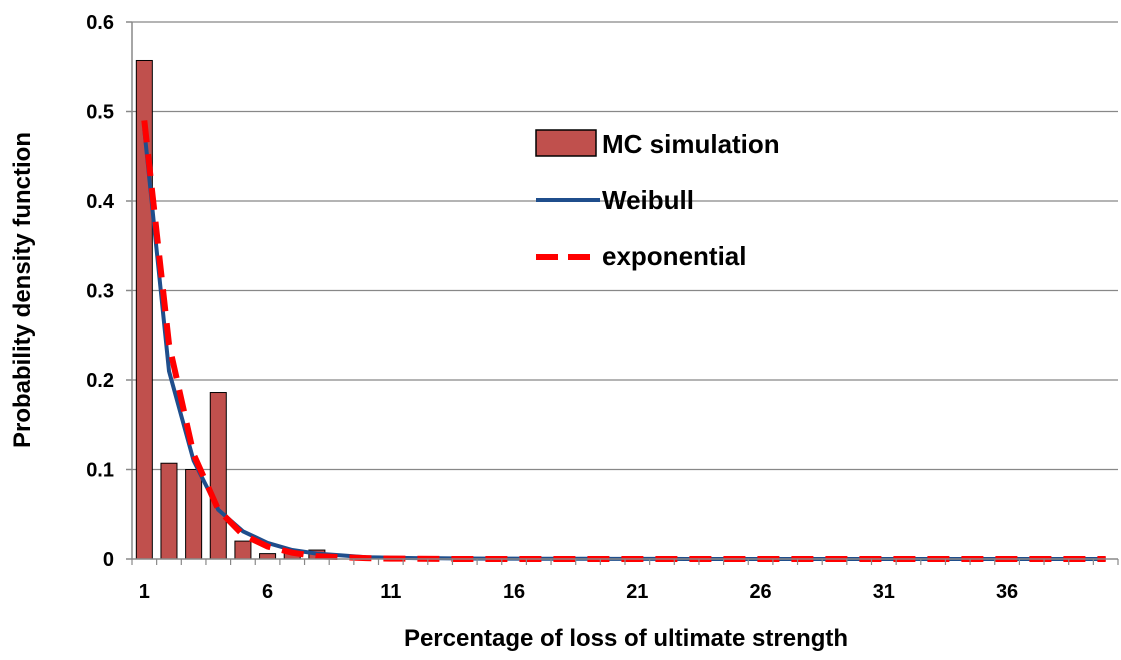  I want to click on legend-swatch-mc-simulation, so click(566, 143).